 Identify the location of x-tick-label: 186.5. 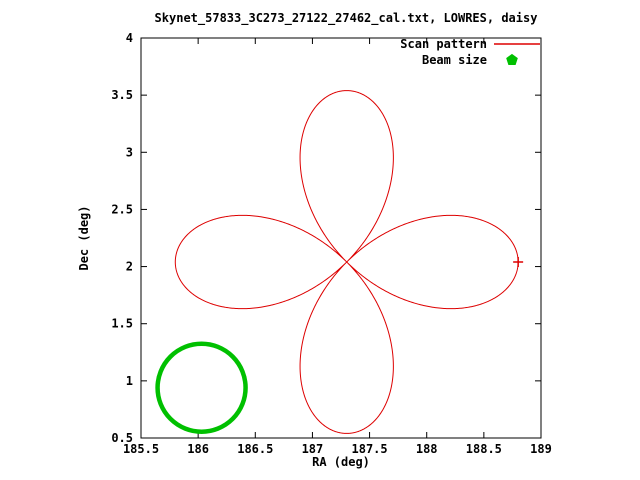
(255, 449).